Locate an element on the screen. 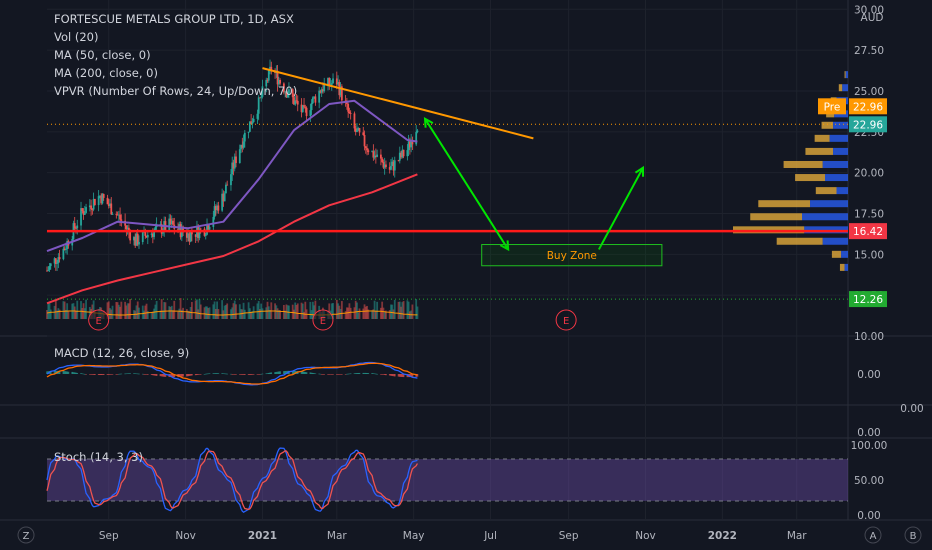  stoch-band is located at coordinates (447, 480).